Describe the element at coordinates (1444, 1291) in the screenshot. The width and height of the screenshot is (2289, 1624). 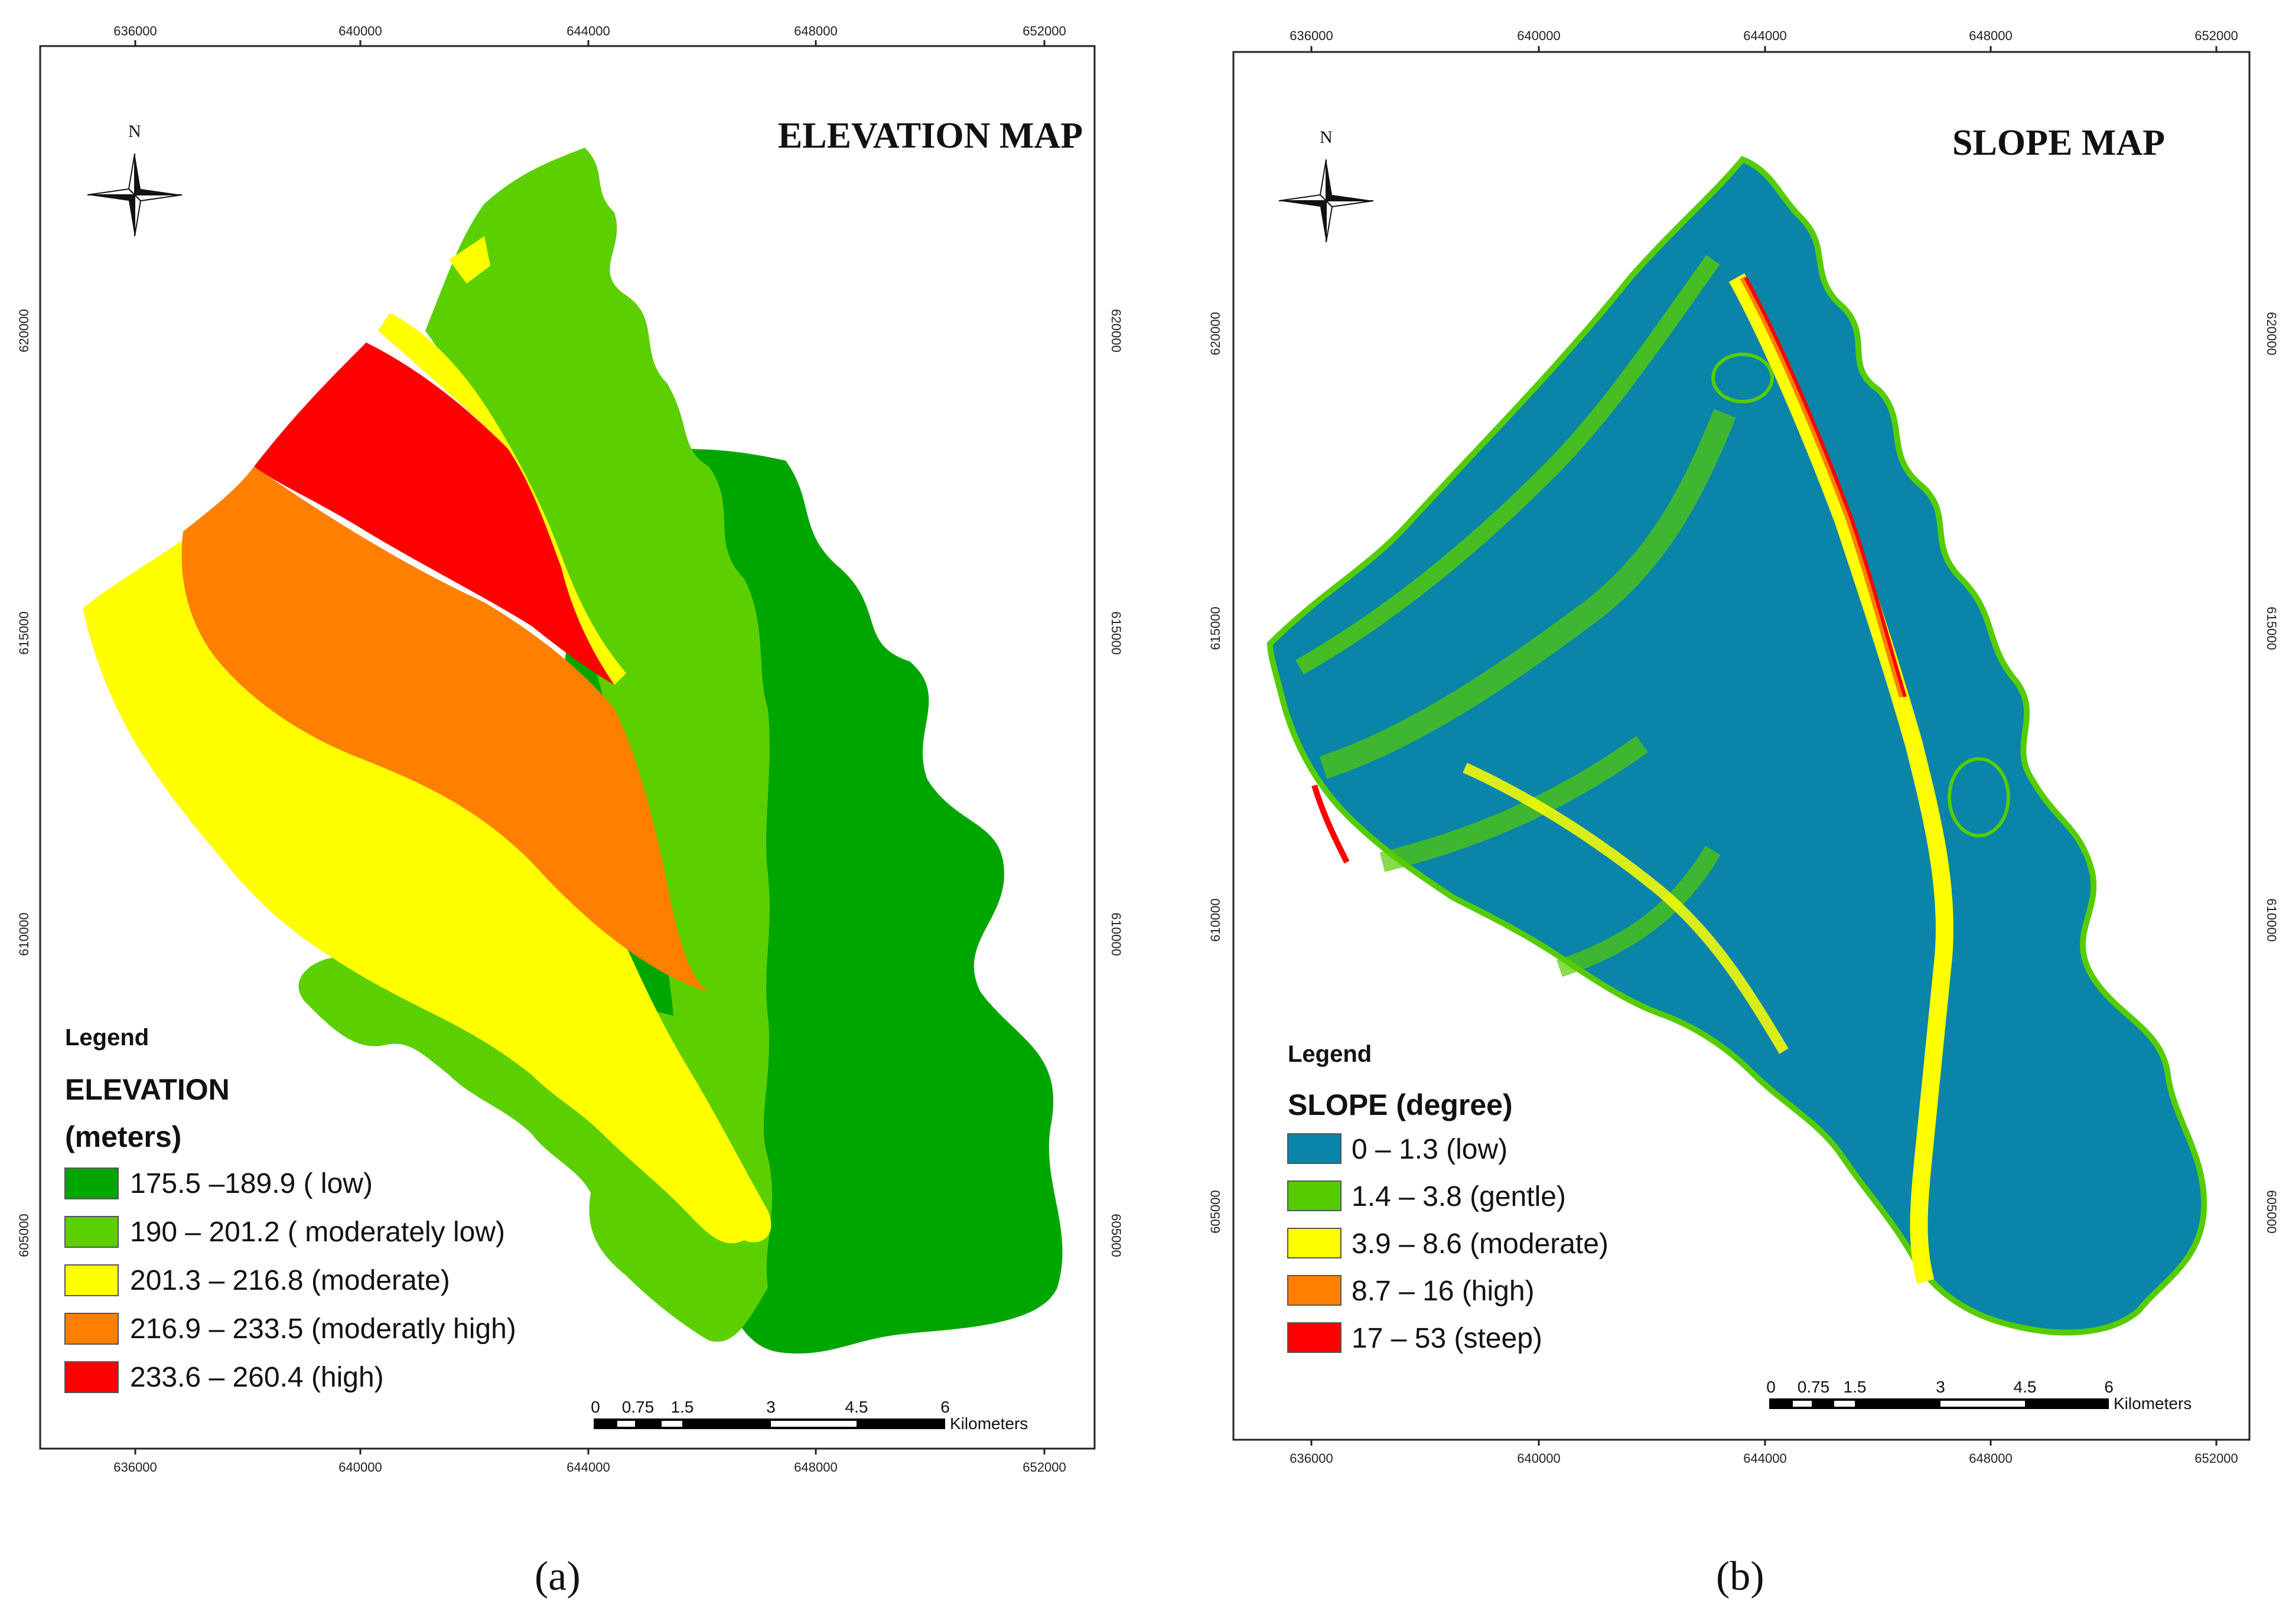
I see `legend-label-4: 8.7 – 16 (high)` at that location.